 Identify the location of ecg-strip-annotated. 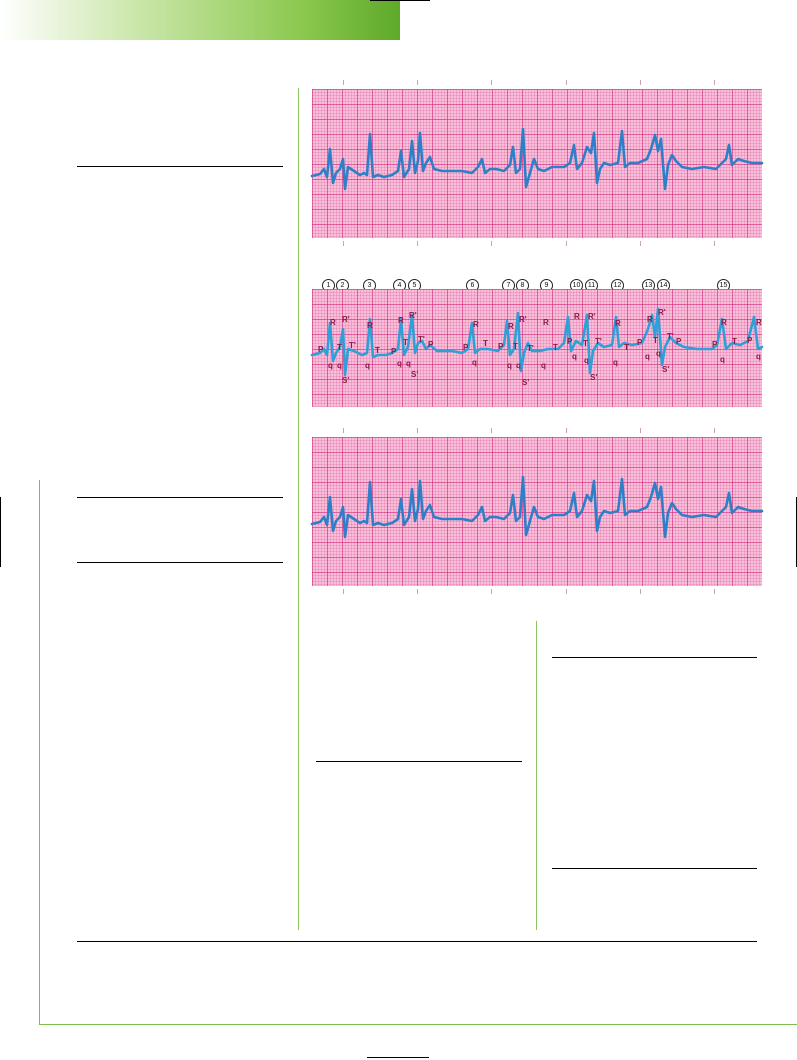
(537, 348).